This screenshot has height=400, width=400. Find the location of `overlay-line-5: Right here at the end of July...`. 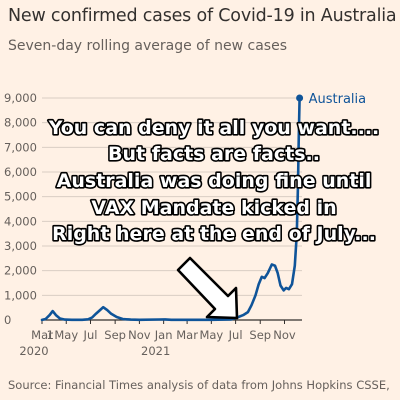

overlay-line-5: Right here at the end of July... is located at coordinates (214, 234).